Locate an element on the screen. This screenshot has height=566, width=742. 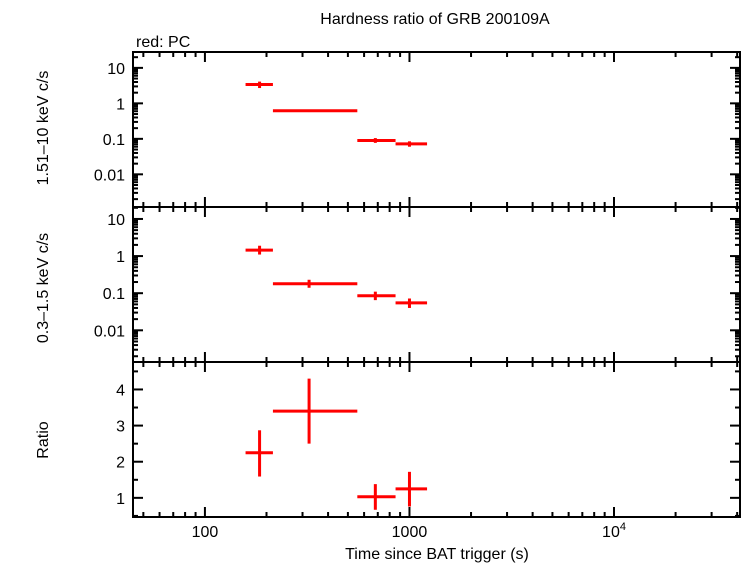
x-tick-label: 10⁴ is located at coordinates (614, 531).